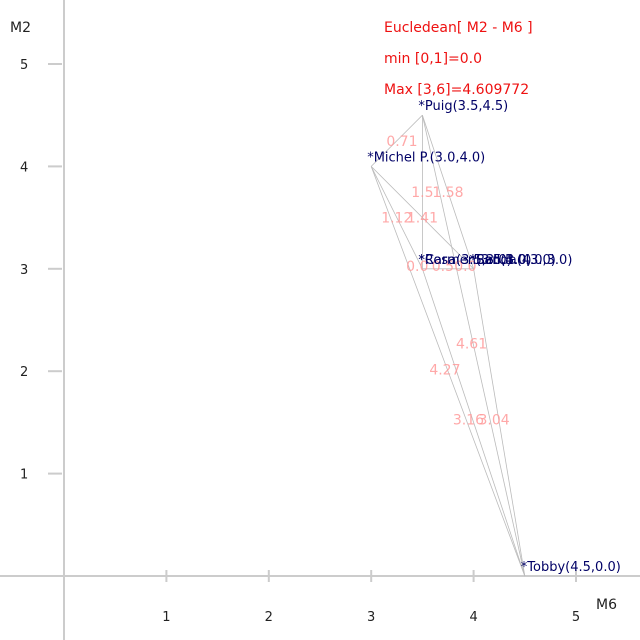  I want to click on distance-label: 1.41, so click(422, 219).